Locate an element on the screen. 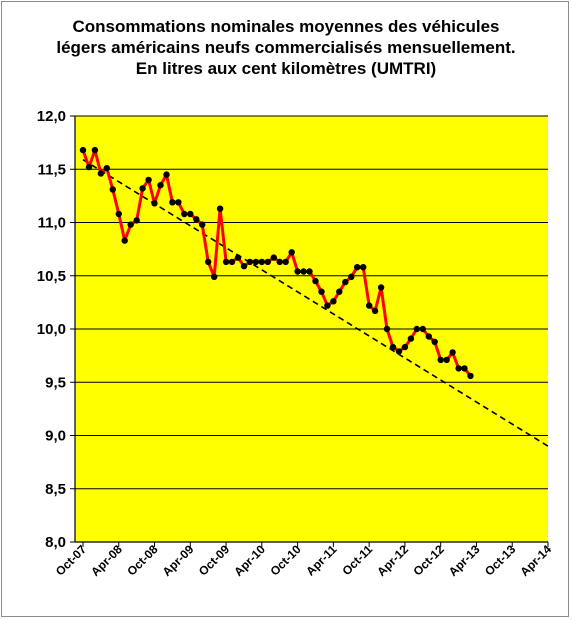 This screenshot has width=572, height=620. y-tick-label: 10,5 is located at coordinates (51, 276).